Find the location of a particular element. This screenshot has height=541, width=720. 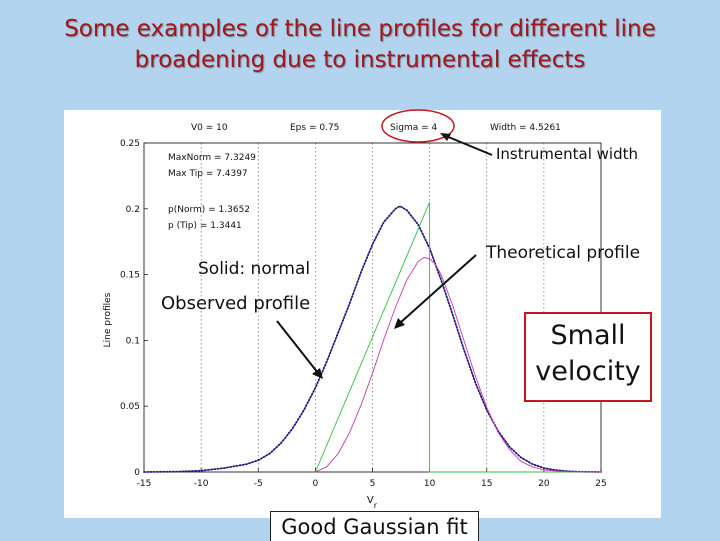

header-param: Eps = 0.75 is located at coordinates (314, 128).